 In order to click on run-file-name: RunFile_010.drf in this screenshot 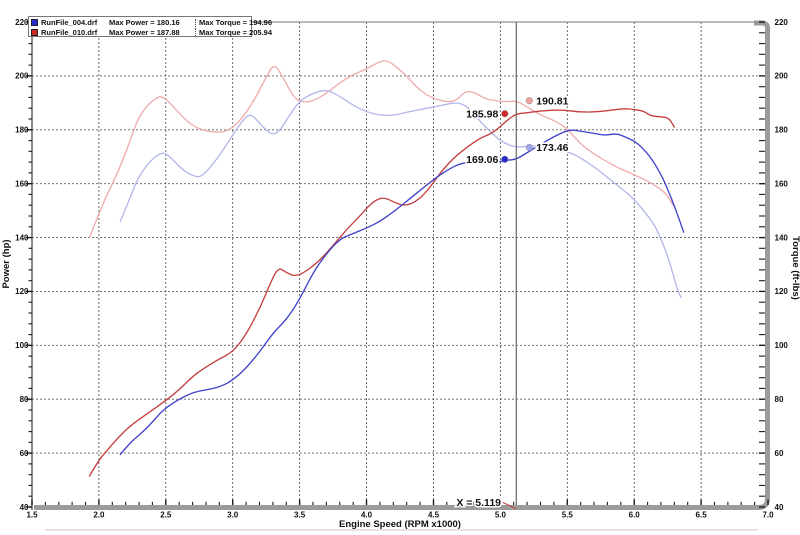, I will do `click(69, 32)`.